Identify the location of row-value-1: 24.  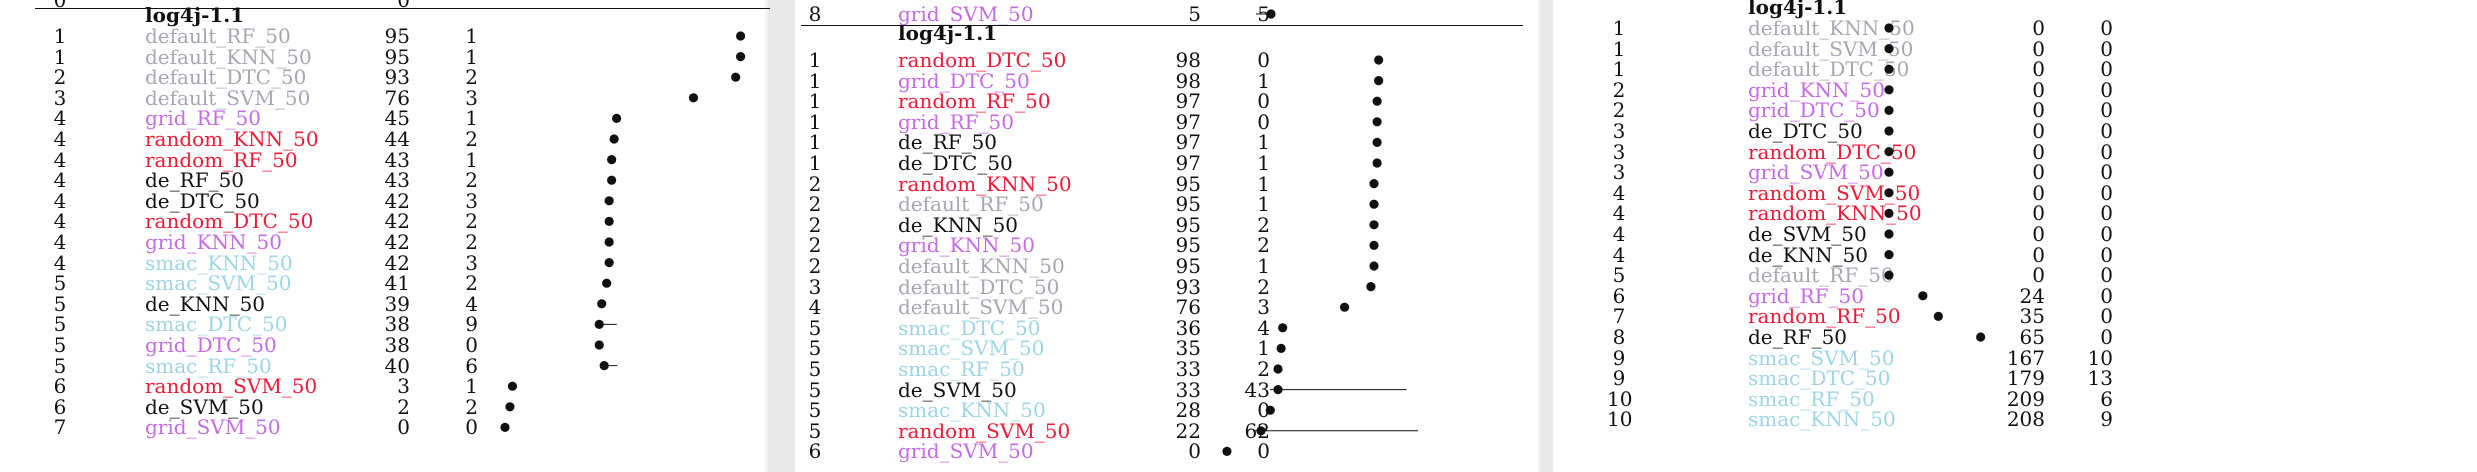
(2032, 295).